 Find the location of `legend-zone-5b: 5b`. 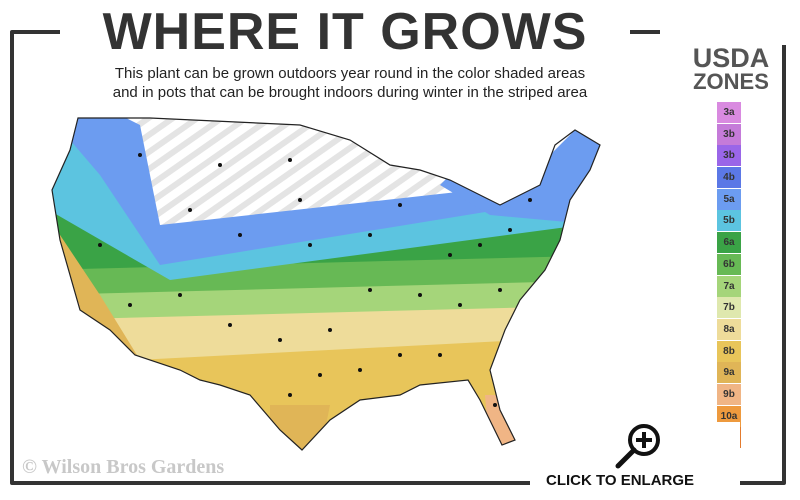

legend-zone-5b: 5b is located at coordinates (729, 221).